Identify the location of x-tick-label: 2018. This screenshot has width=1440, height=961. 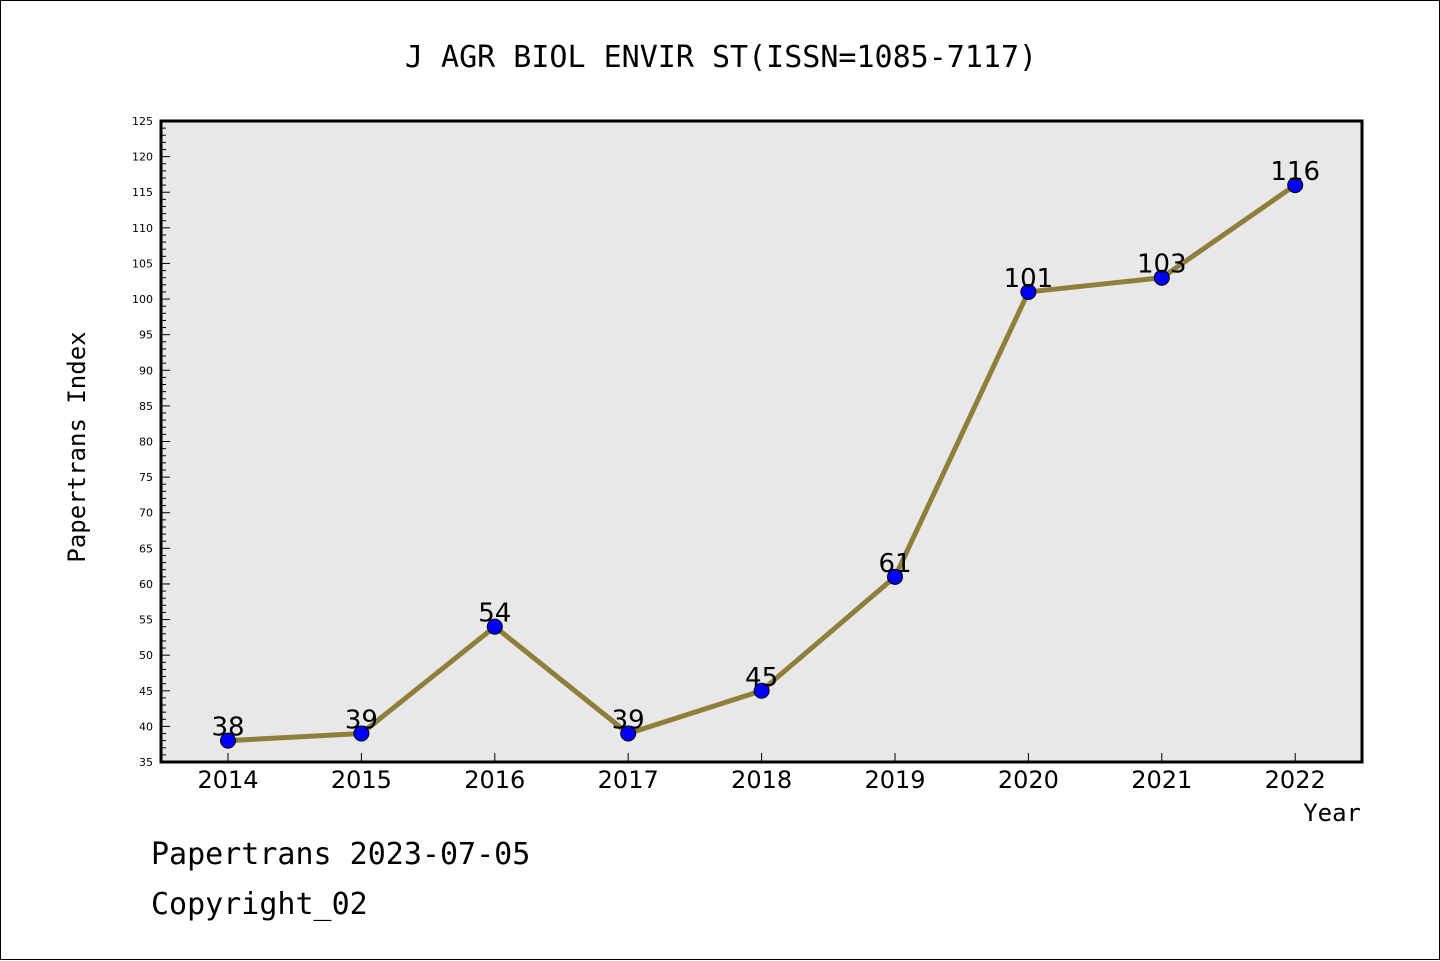
(761, 780).